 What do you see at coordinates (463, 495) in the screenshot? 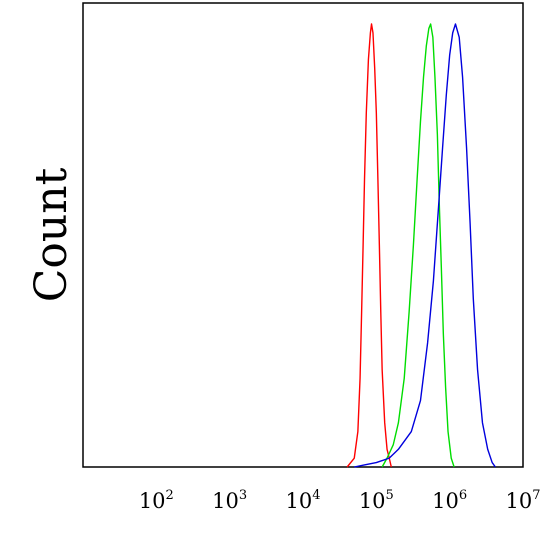
I see `x-tick-exponent: 6` at bounding box center [463, 495].